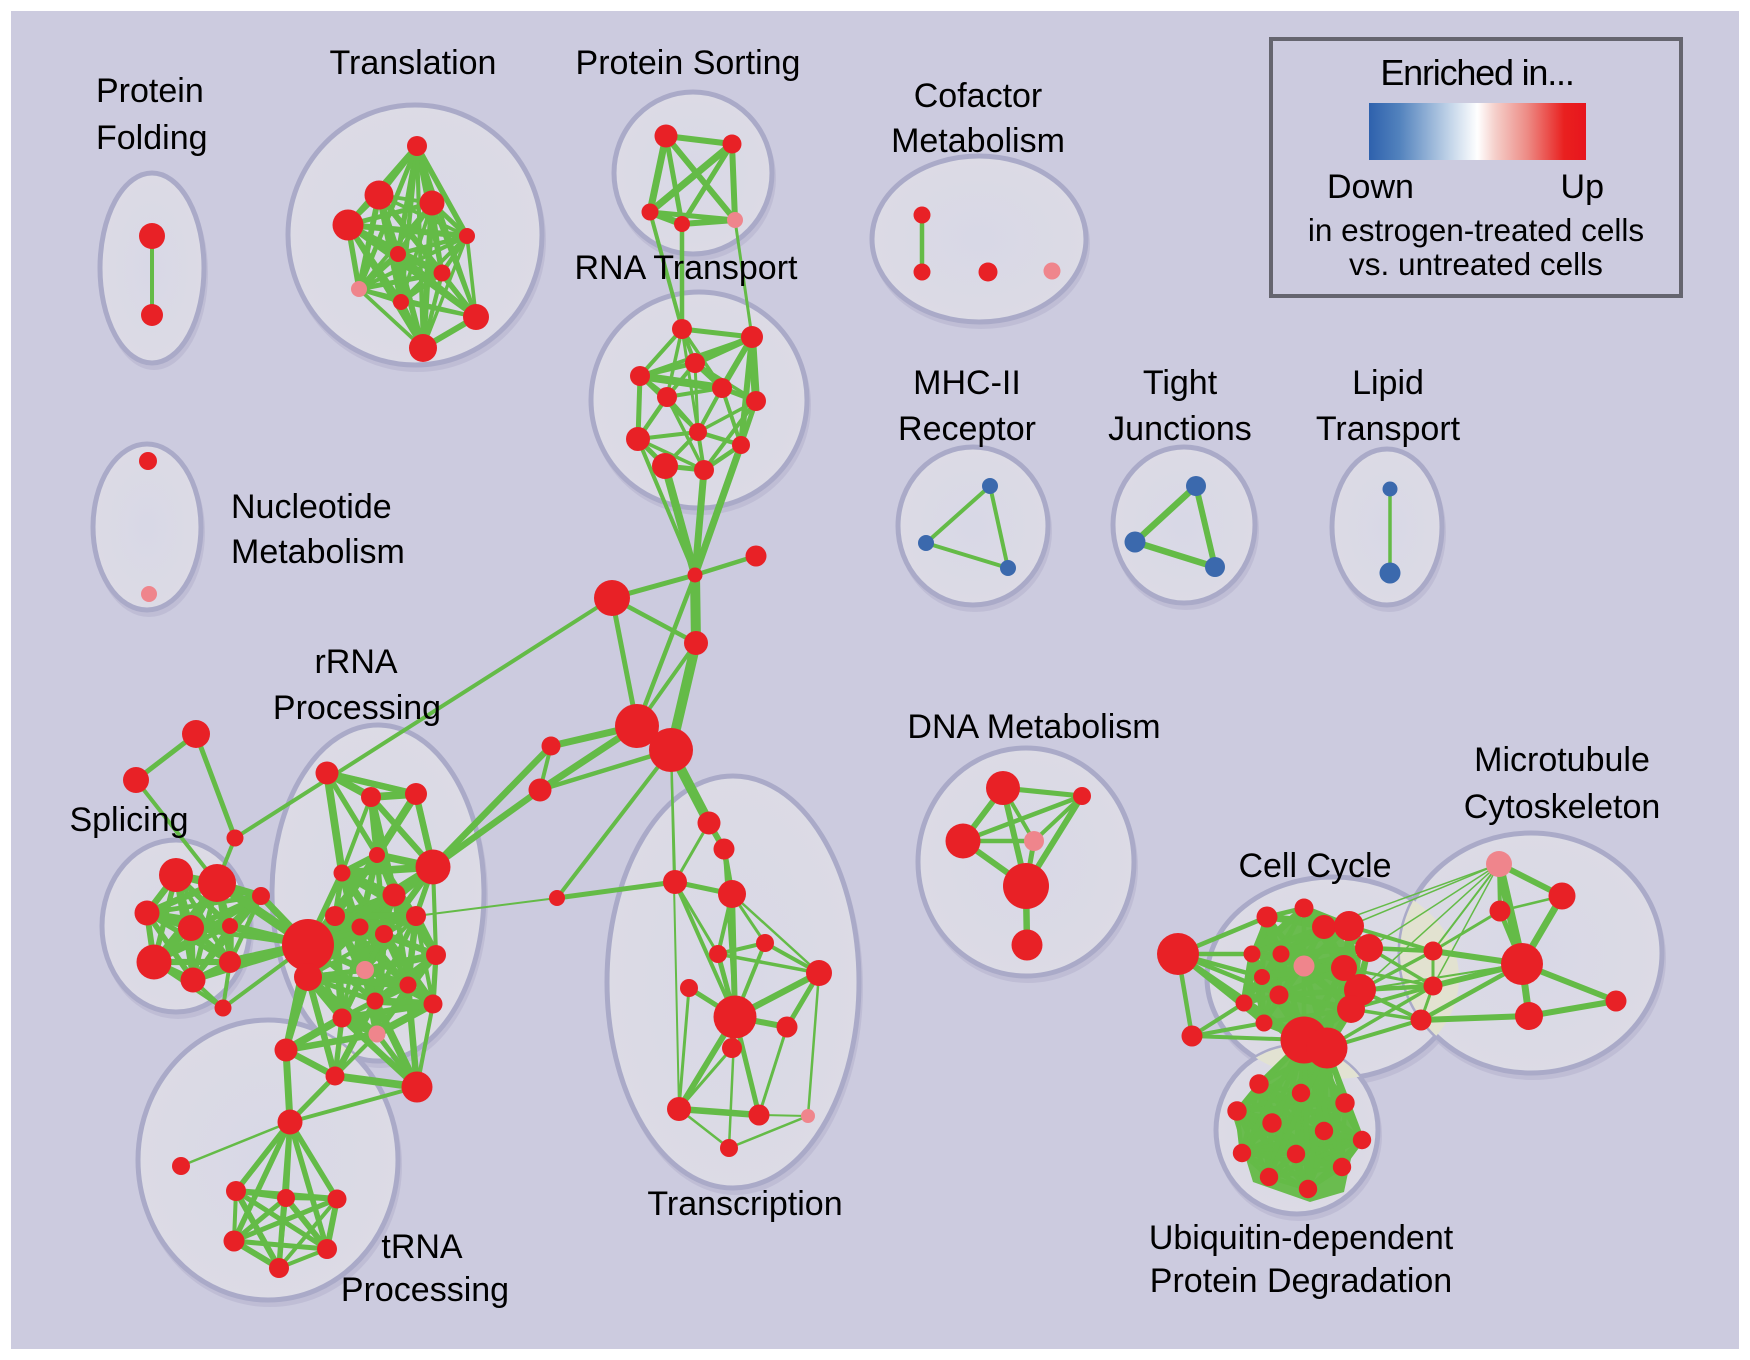  I want to click on svg-text: Receptor, so click(967, 429).